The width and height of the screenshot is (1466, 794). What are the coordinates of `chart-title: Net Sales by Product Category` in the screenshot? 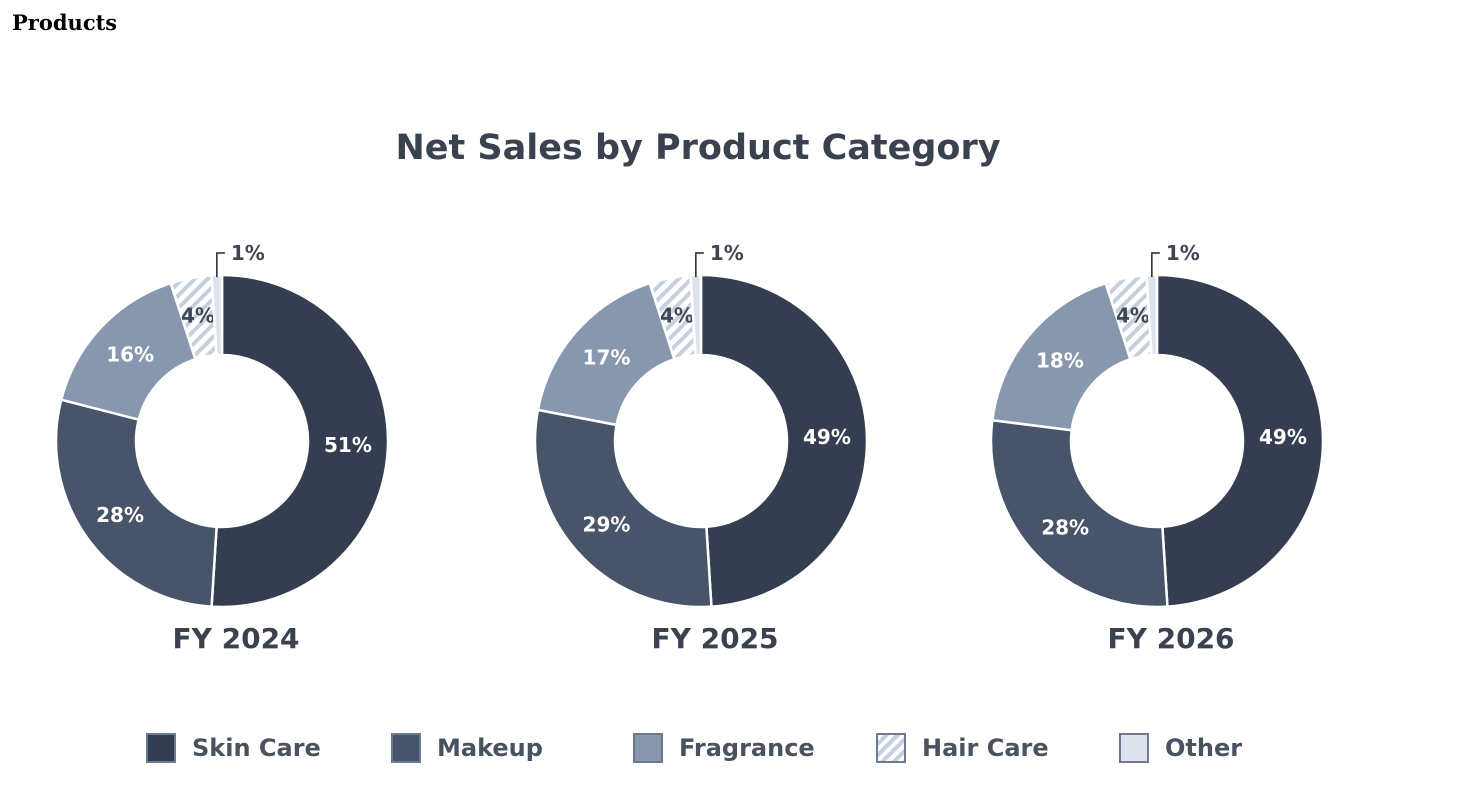 It's located at (698, 148).